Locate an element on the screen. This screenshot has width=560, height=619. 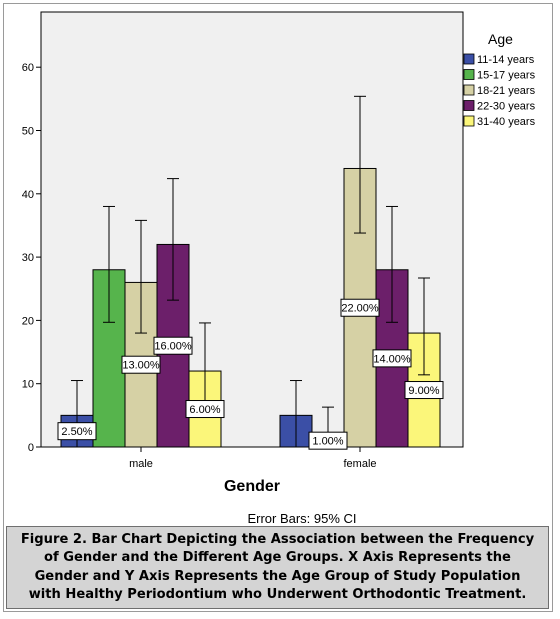
data-label-male-4: 6.00% is located at coordinates (204, 410).